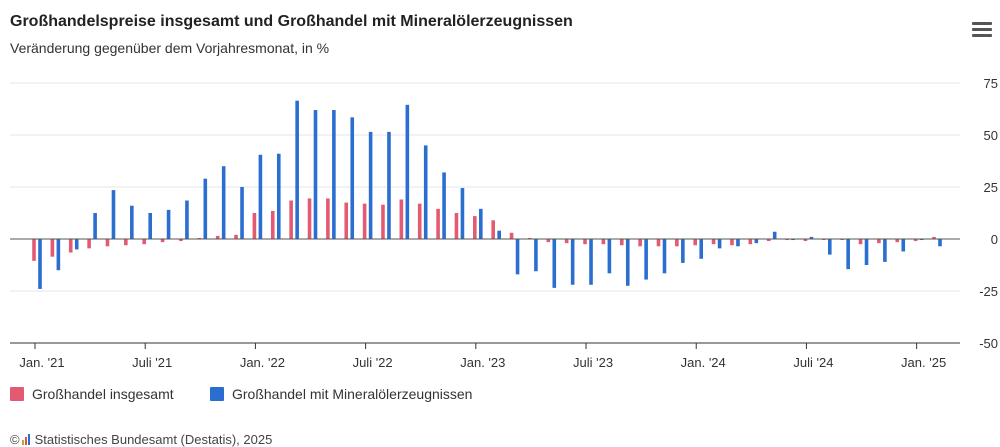  What do you see at coordinates (153, 439) in the screenshot?
I see `source-text: Statistisches Bundesamt (Destatis), 2025` at bounding box center [153, 439].